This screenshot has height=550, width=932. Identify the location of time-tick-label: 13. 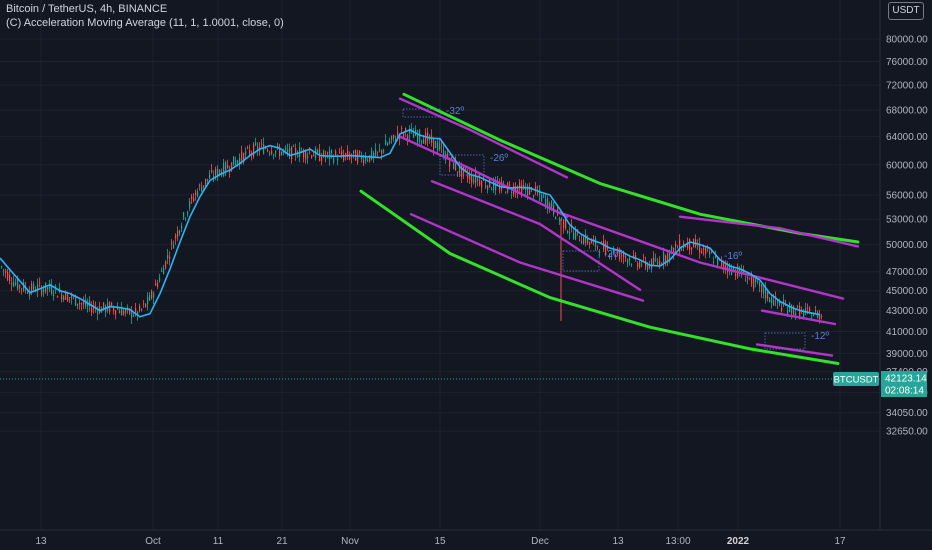
(618, 541).